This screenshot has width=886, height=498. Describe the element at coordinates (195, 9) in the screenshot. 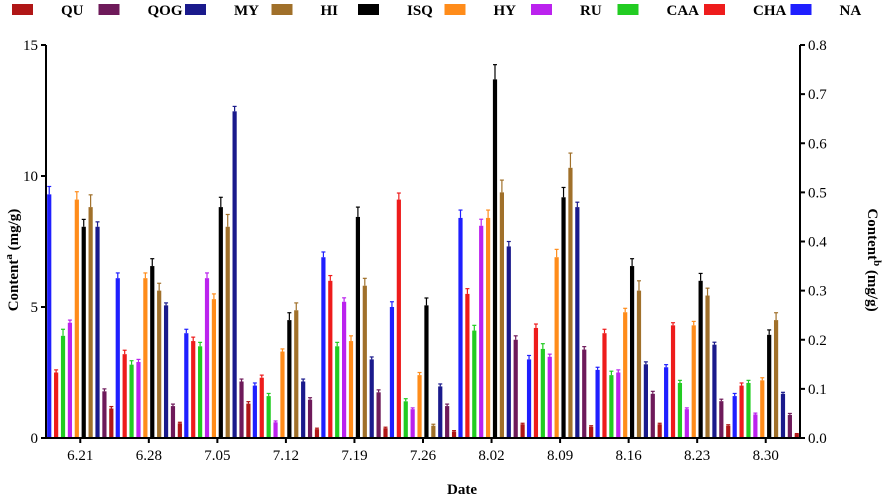

I see `legend-swatch-my` at that location.